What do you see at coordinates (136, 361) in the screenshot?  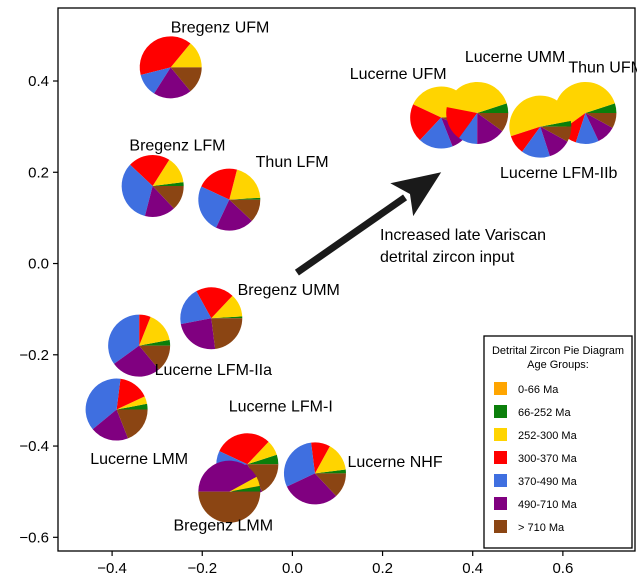 I see `pie-slice-lucerne-lfm-iia-490-710-ma` at bounding box center [136, 361].